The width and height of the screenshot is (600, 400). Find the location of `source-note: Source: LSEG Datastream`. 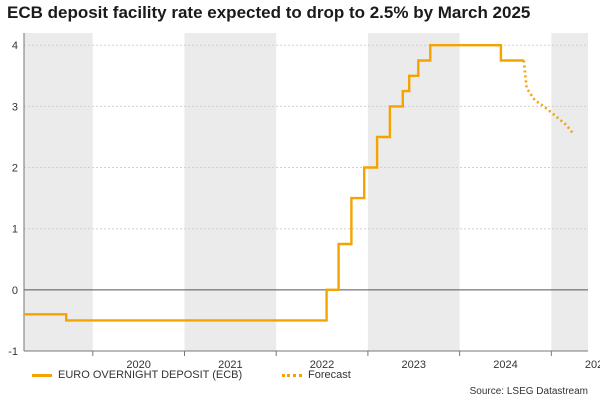

source-note: Source: LSEG Datastream is located at coordinates (528, 391).